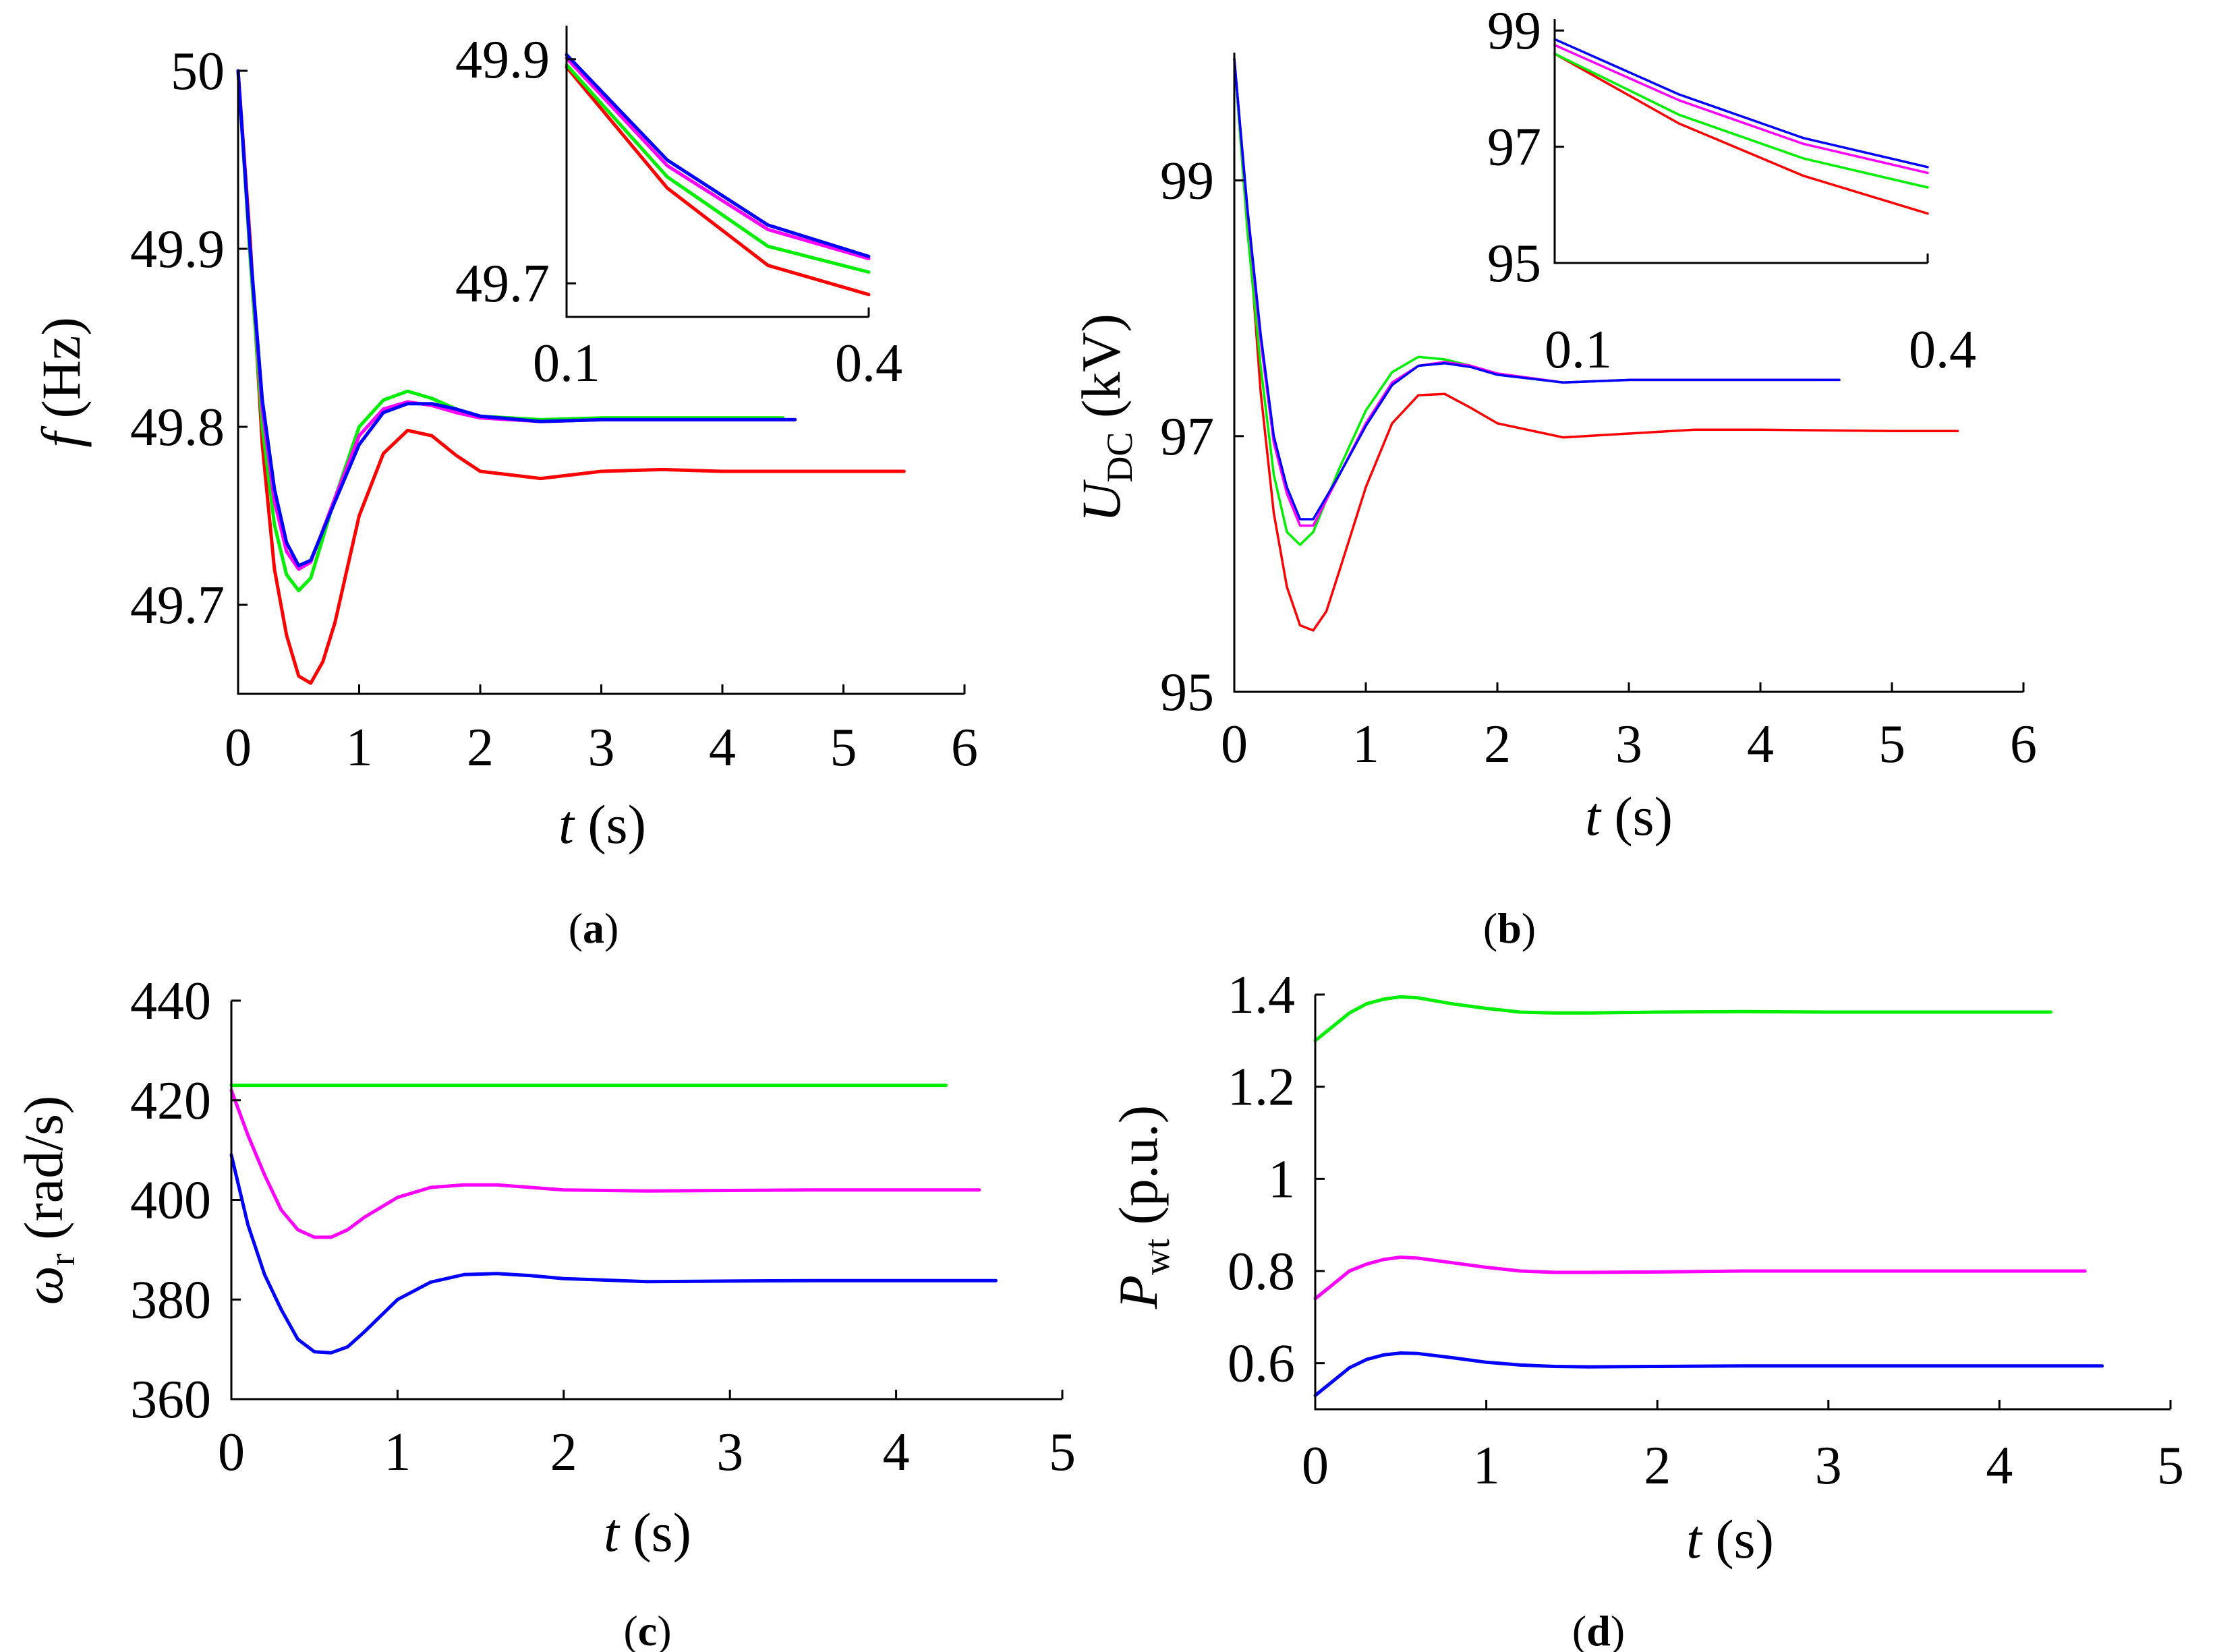  Describe the element at coordinates (1261, 1087) in the screenshot. I see `panel-d-ytick-label: 1.2` at that location.